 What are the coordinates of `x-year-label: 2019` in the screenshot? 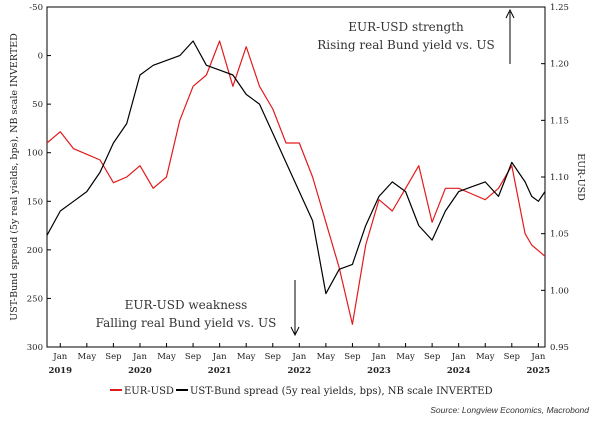 It's located at (60, 371).